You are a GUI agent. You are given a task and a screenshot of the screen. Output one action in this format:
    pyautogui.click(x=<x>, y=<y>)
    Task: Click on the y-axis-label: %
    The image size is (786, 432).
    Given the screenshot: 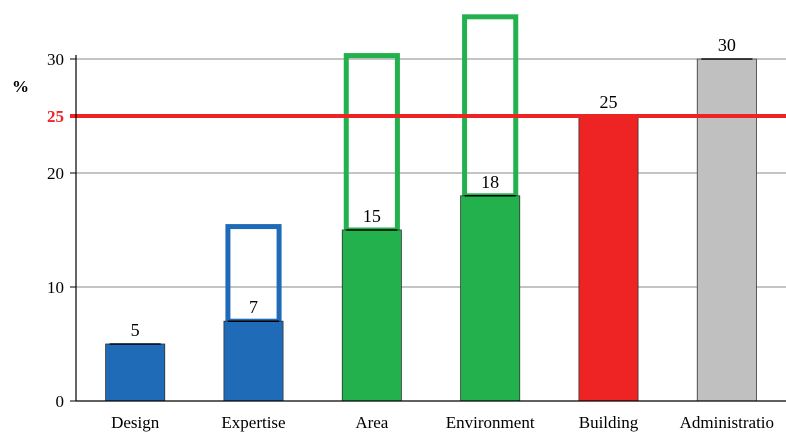 What is the action you would take?
    pyautogui.click(x=20, y=86)
    